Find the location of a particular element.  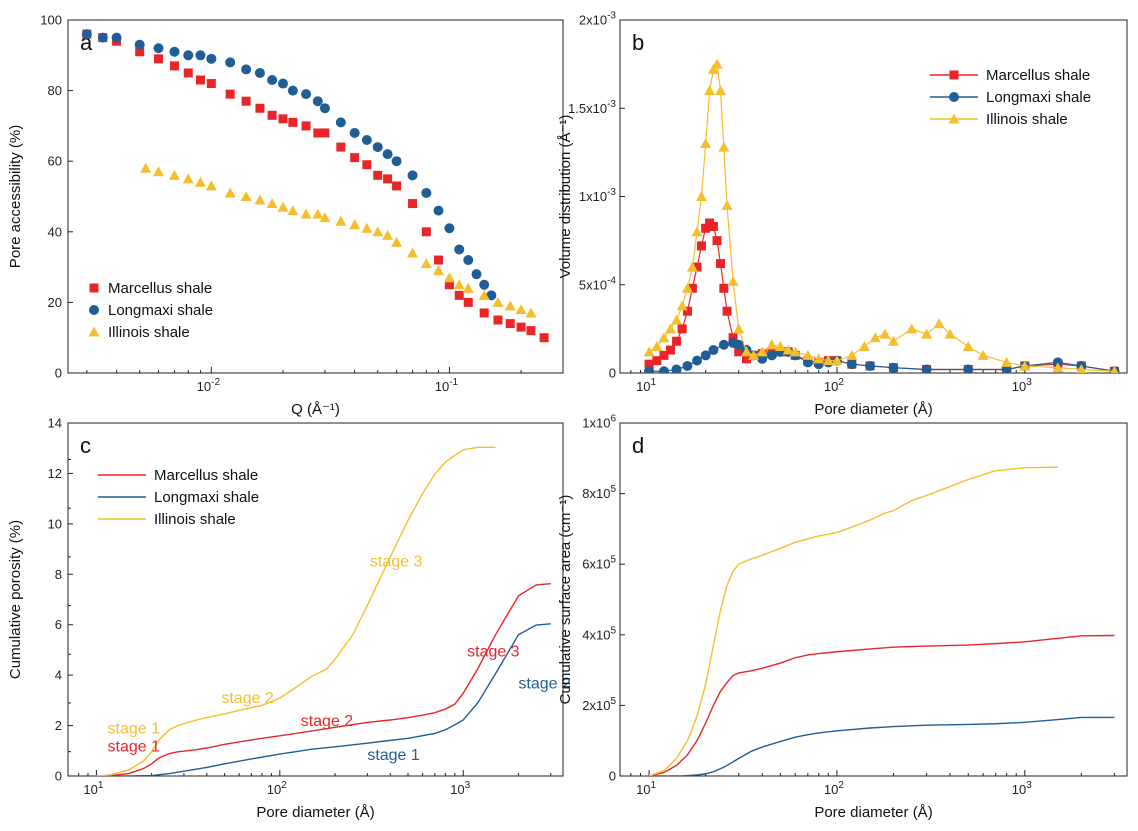

panel-letter: b is located at coordinates (638, 42).